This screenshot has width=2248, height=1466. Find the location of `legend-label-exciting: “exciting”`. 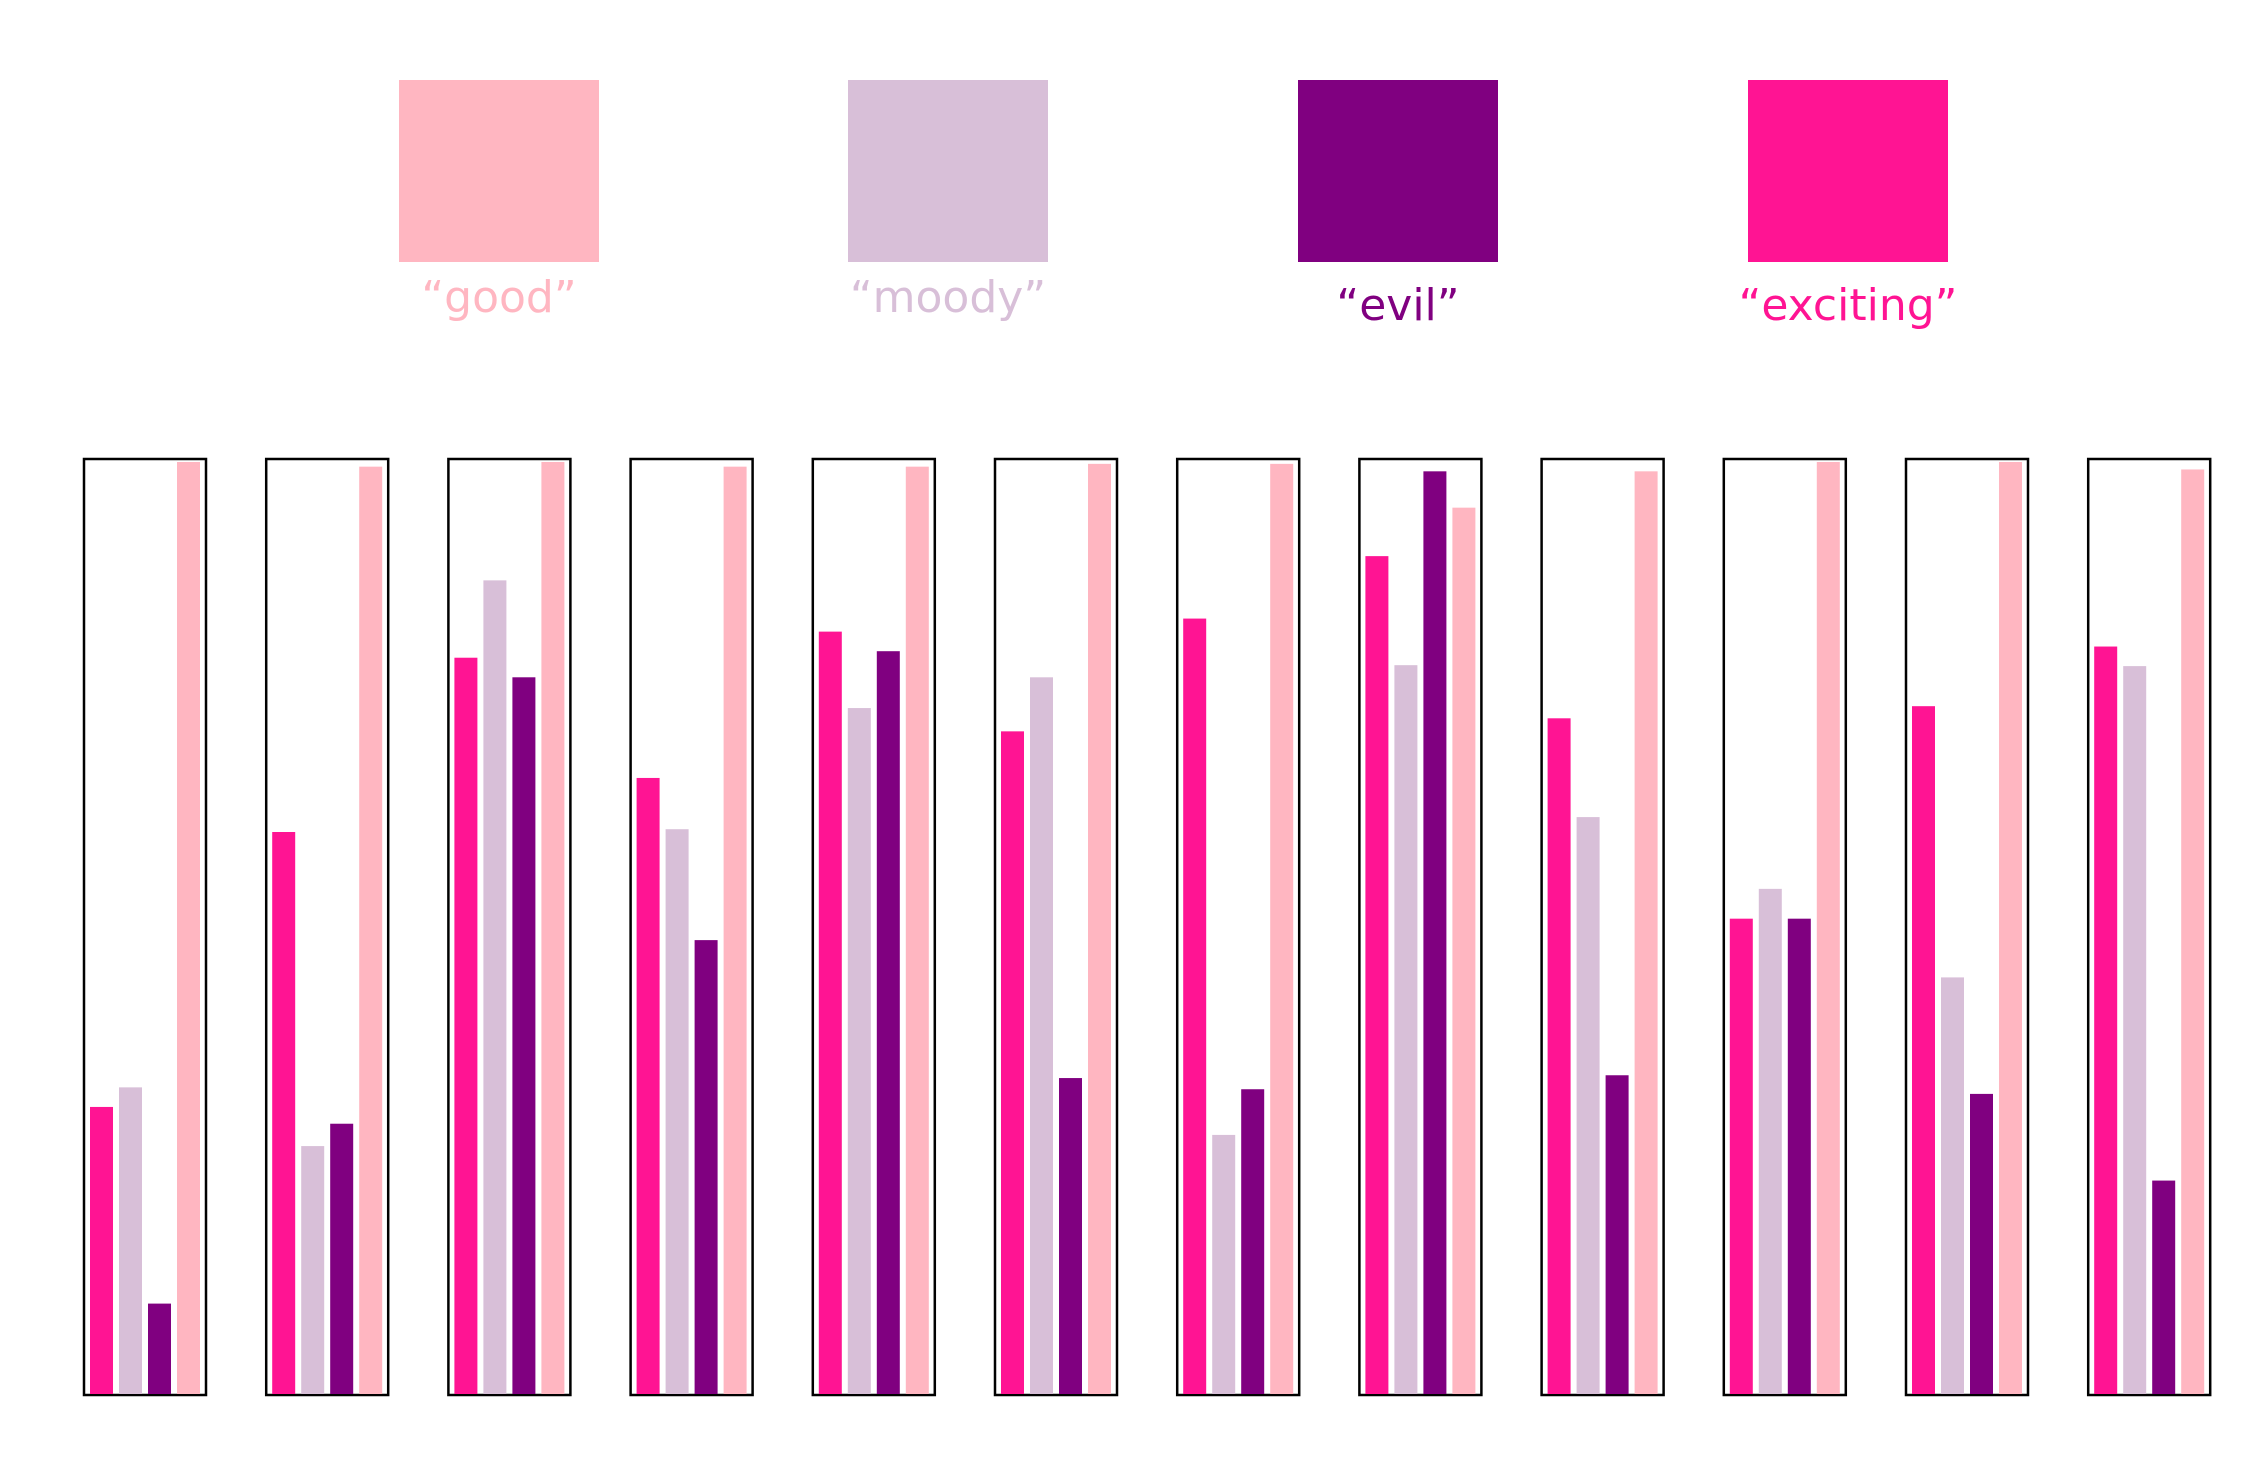

legend-label-exciting: “exciting” is located at coordinates (1848, 305).